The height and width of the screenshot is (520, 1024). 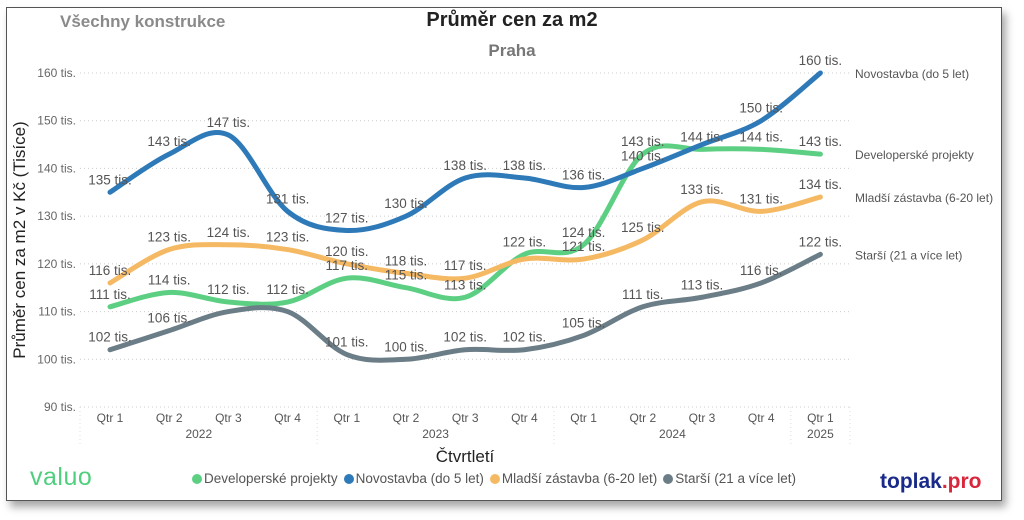 What do you see at coordinates (761, 270) in the screenshot?
I see `data-label: 116 tis.` at bounding box center [761, 270].